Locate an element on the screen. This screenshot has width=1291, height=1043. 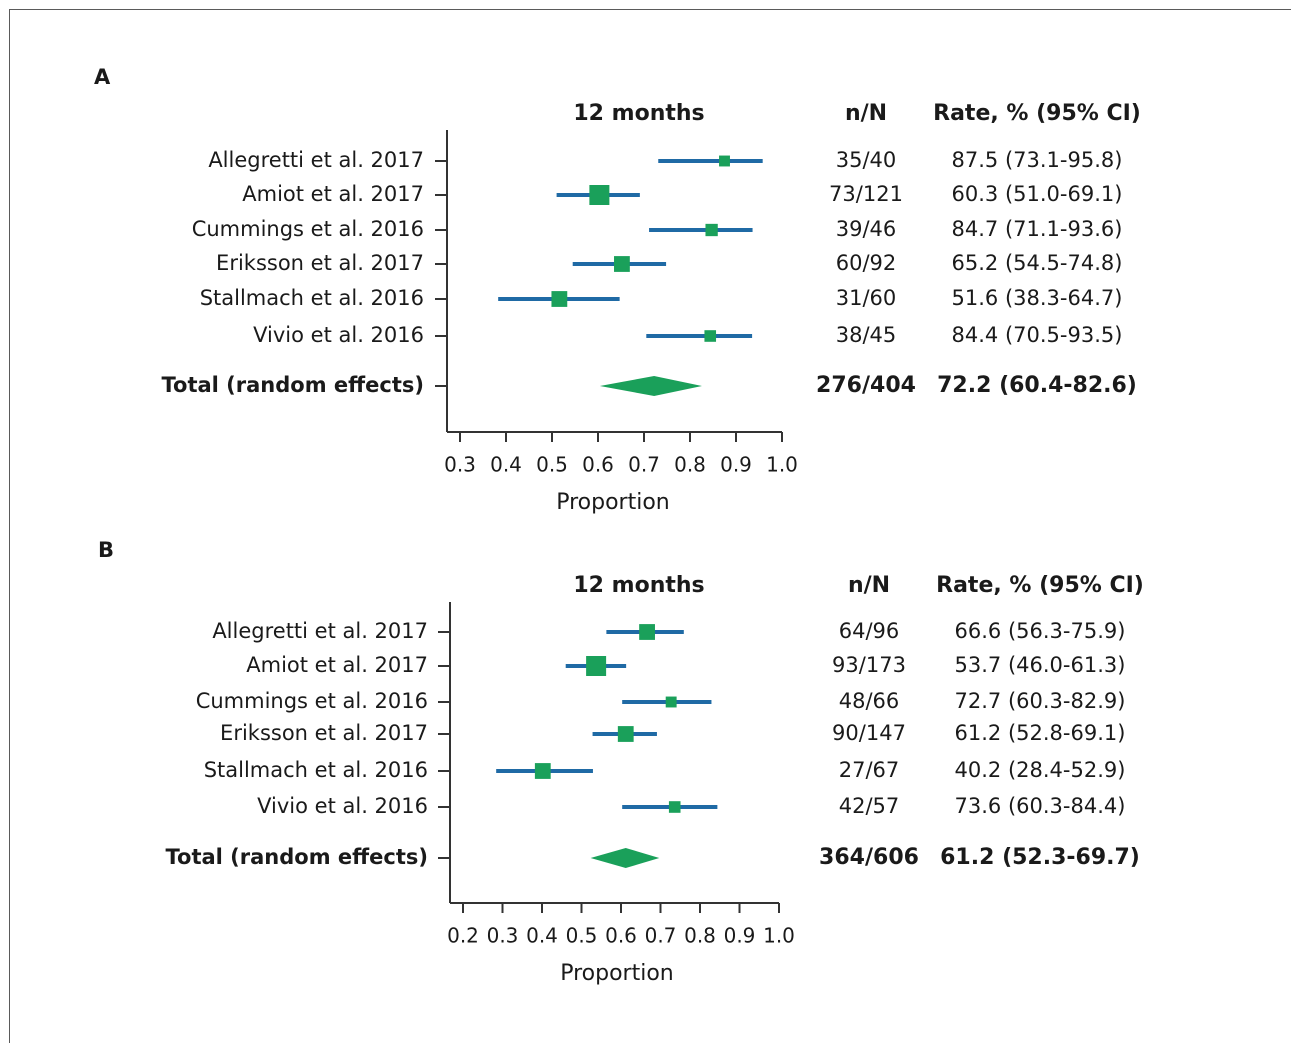
total-rate: 72.2 (60.4-82.6) is located at coordinates (1037, 385).